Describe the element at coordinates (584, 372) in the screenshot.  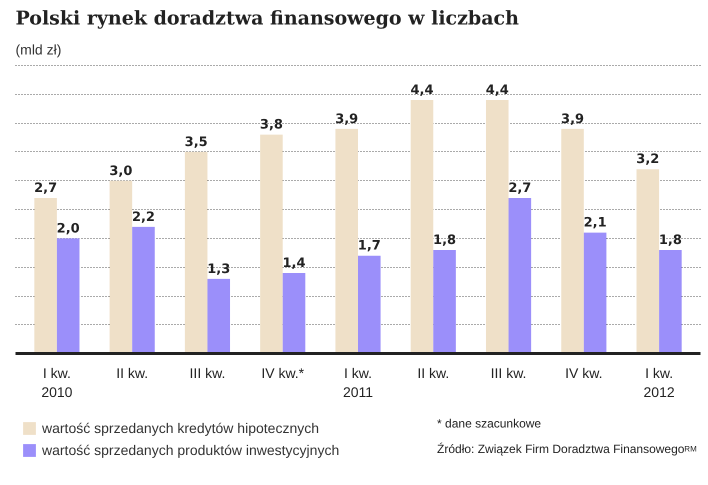
I see `x-tick-label: IV kw.` at that location.